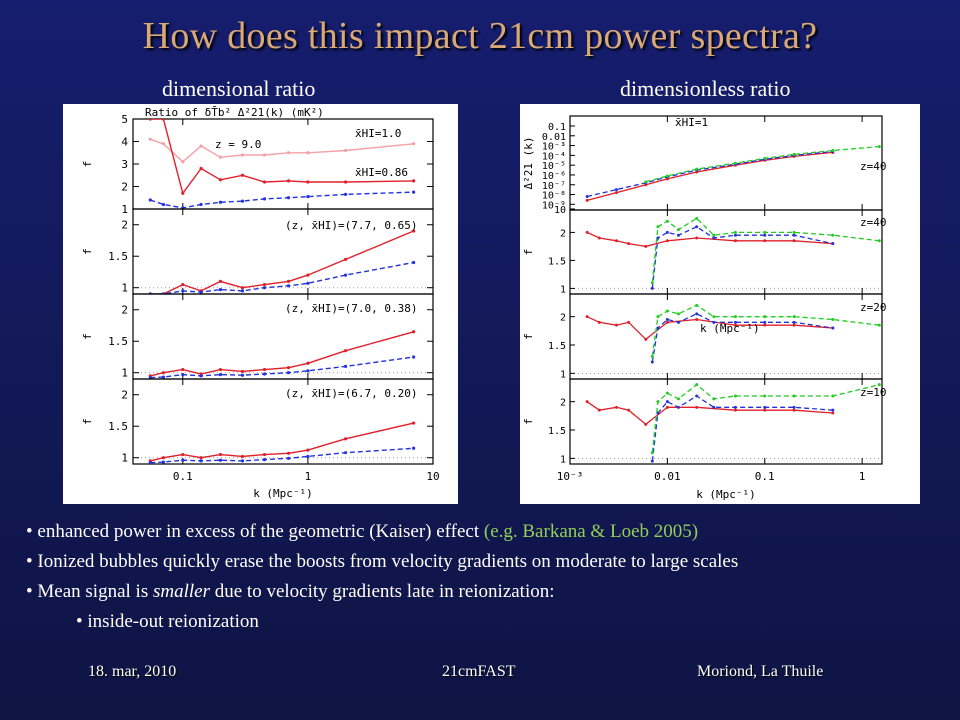 Image resolution: width=960 pixels, height=720 pixels. Describe the element at coordinates (124, 164) in the screenshot. I see `y-tick-label: 3` at that location.